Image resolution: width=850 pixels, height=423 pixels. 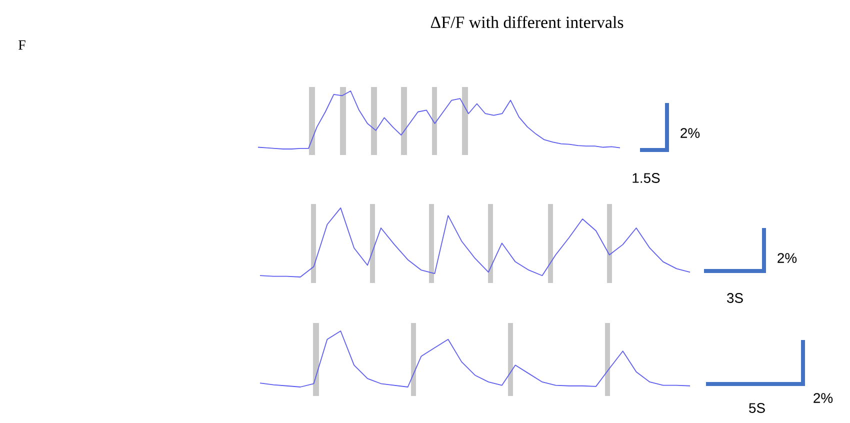 I want to click on chart-title: ΔF/F with different intervals, so click(x=527, y=22).